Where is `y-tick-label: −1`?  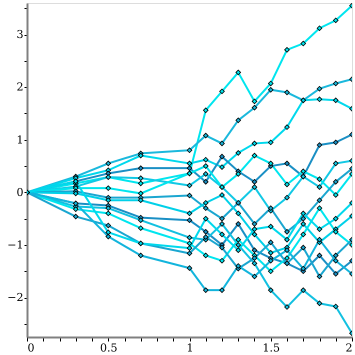 y-tick-label: −1 is located at coordinates (15, 245).